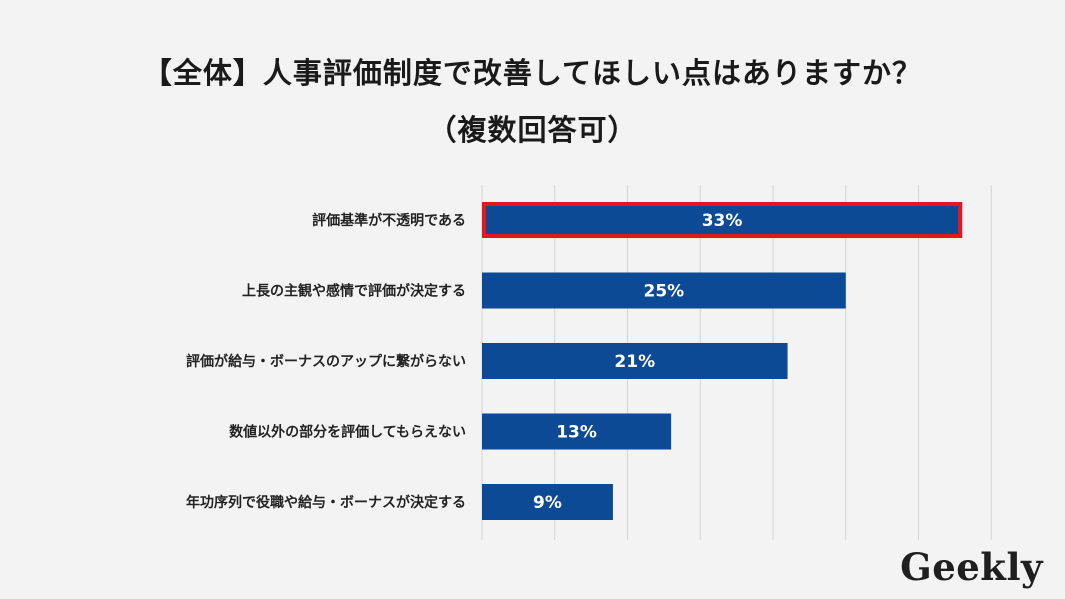 This screenshot has height=599, width=1065. Describe the element at coordinates (326, 361) in the screenshot. I see `category-label: 評価が給与・ボーナスのアップに繋がらない` at that location.